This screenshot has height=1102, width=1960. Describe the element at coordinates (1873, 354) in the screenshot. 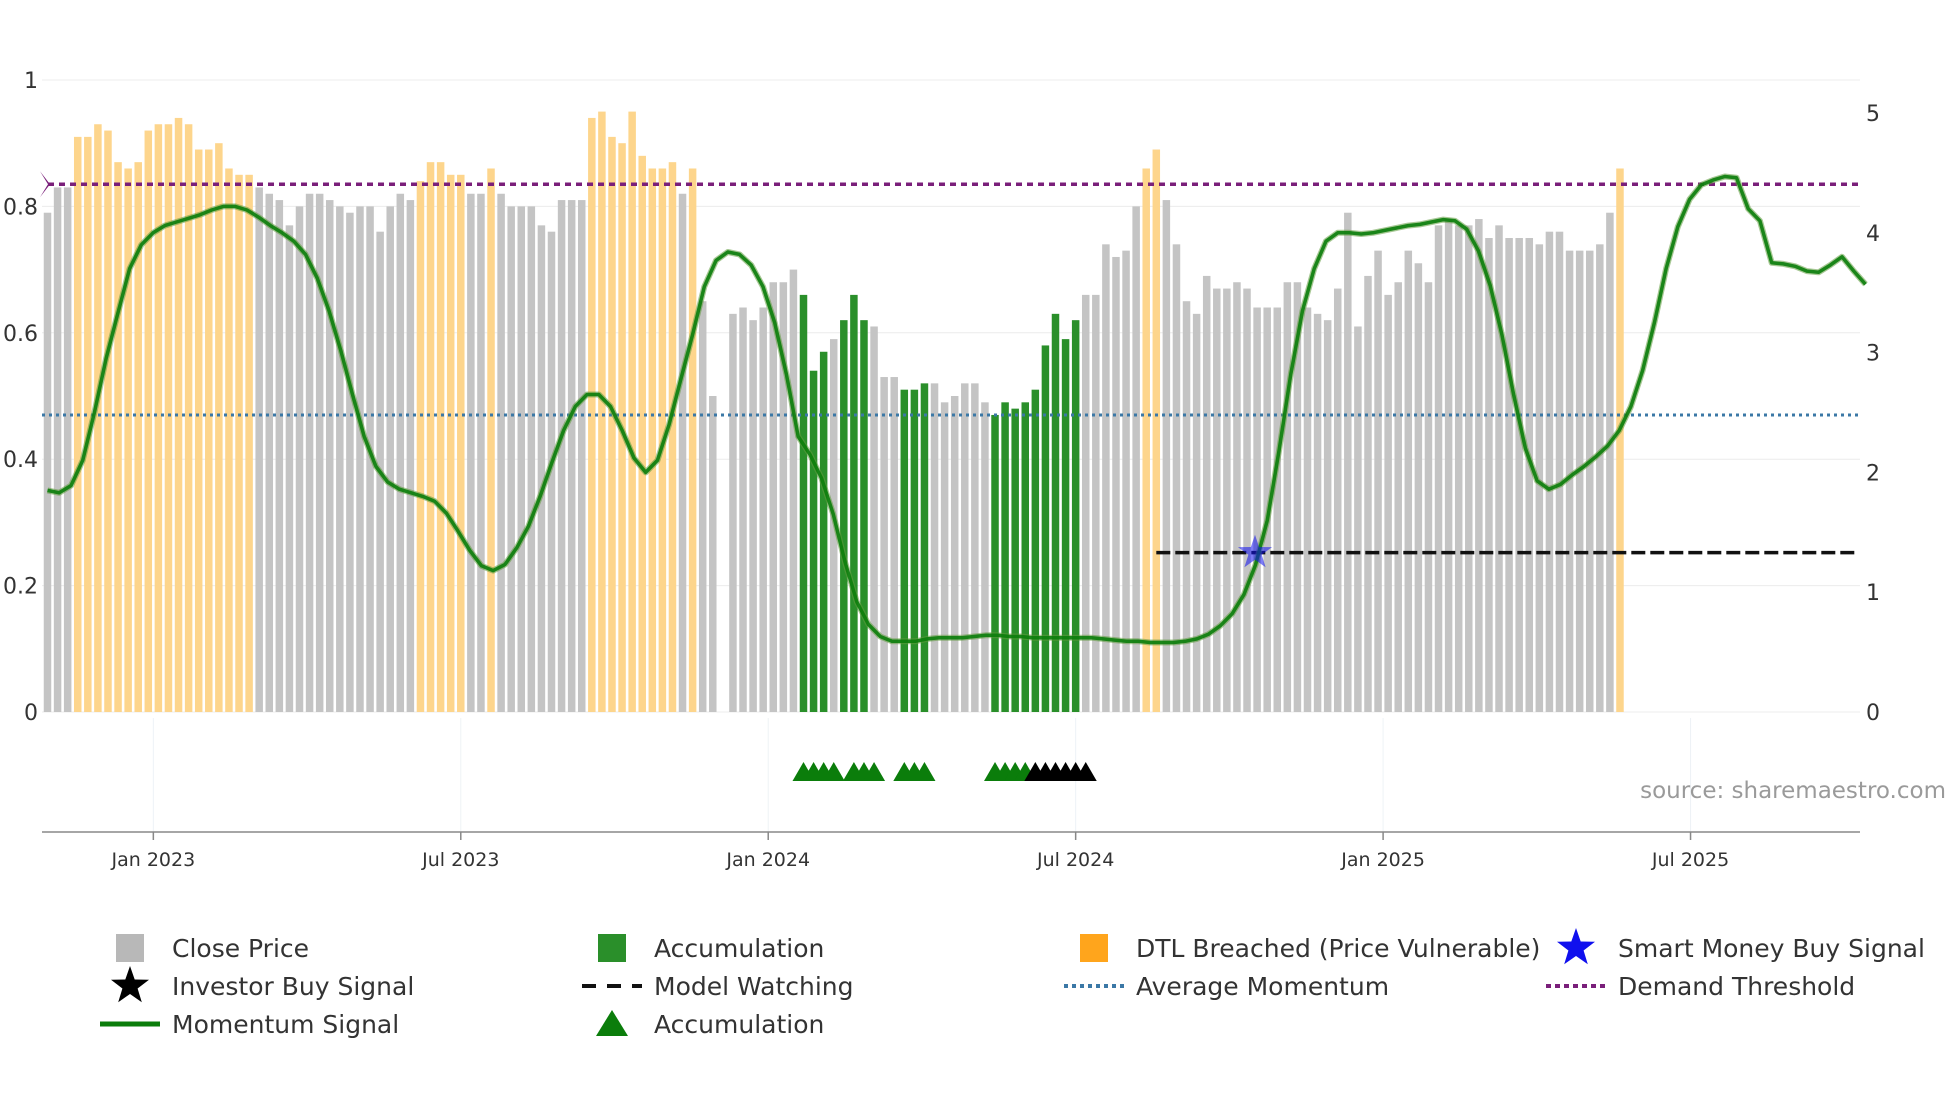

I see `y-right-tick-label: 3` at that location.